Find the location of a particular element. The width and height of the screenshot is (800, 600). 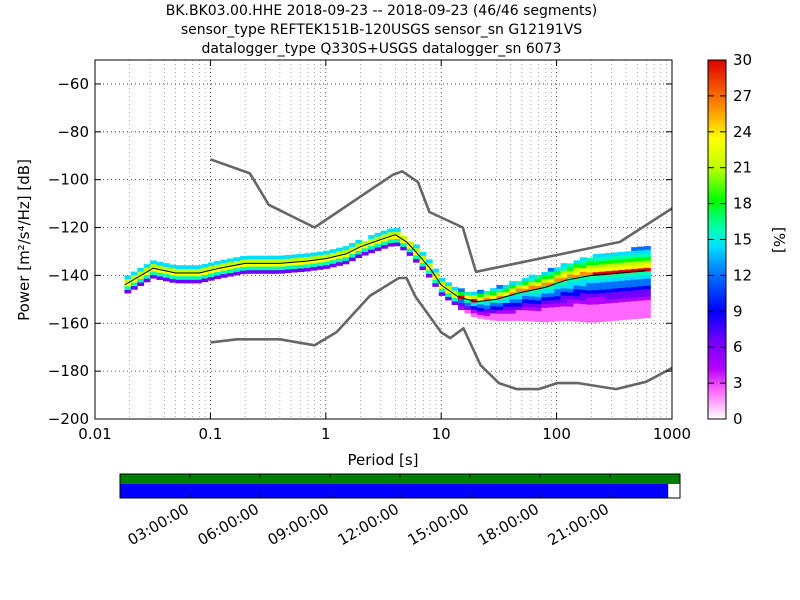

timeline-label: 12:00:00 is located at coordinates (368, 524).